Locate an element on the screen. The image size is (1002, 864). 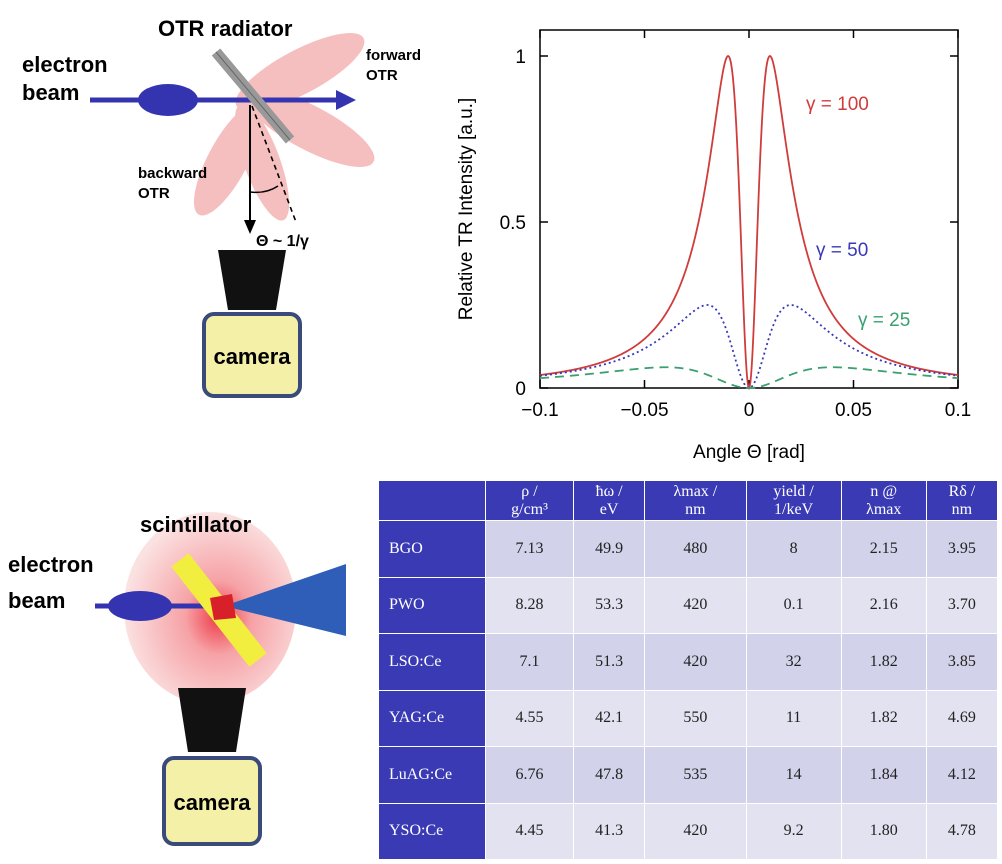
forward-otr-label-2: OTR is located at coordinates (382, 75).